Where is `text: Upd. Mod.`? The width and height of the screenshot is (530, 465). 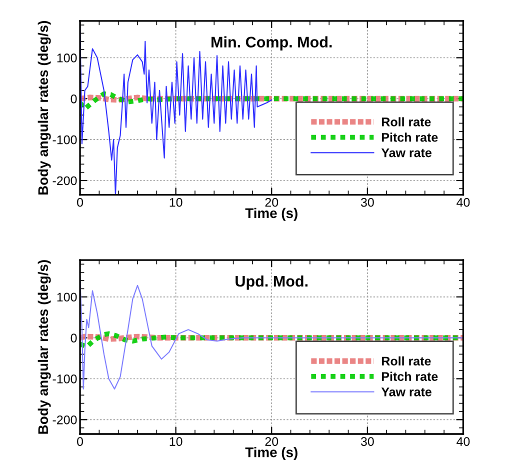
text: Upd. Mod. is located at coordinates (272, 282).